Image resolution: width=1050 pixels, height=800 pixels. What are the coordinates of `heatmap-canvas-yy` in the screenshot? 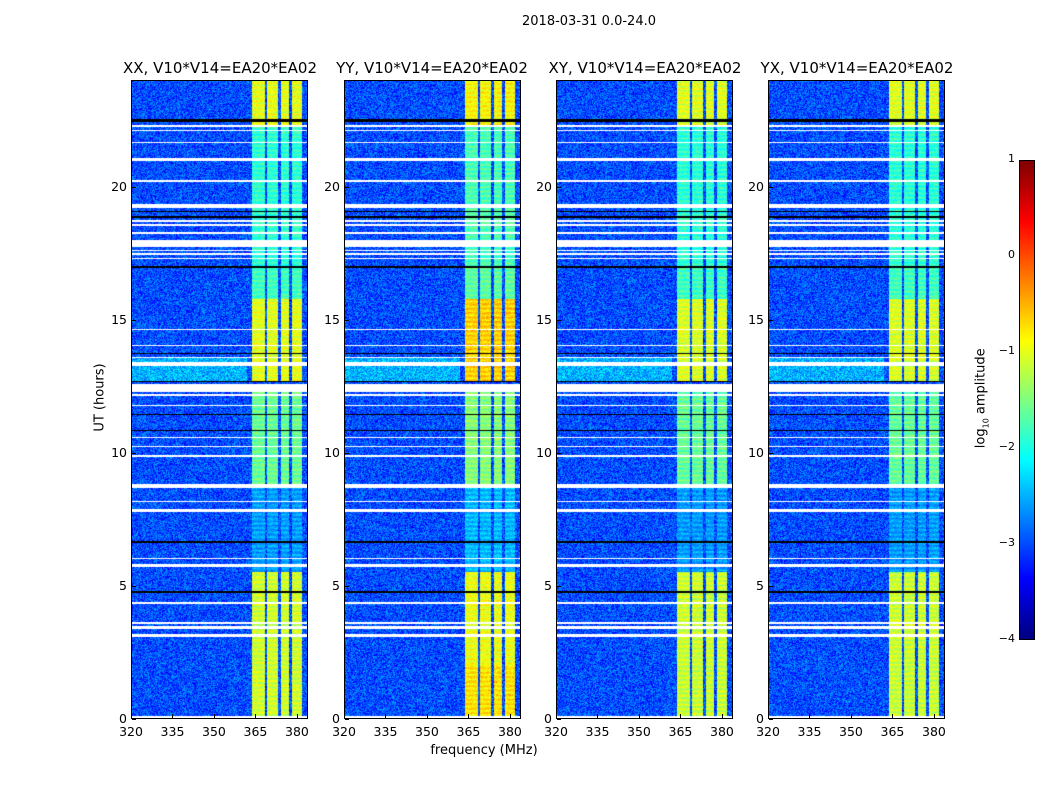 It's located at (432, 399).